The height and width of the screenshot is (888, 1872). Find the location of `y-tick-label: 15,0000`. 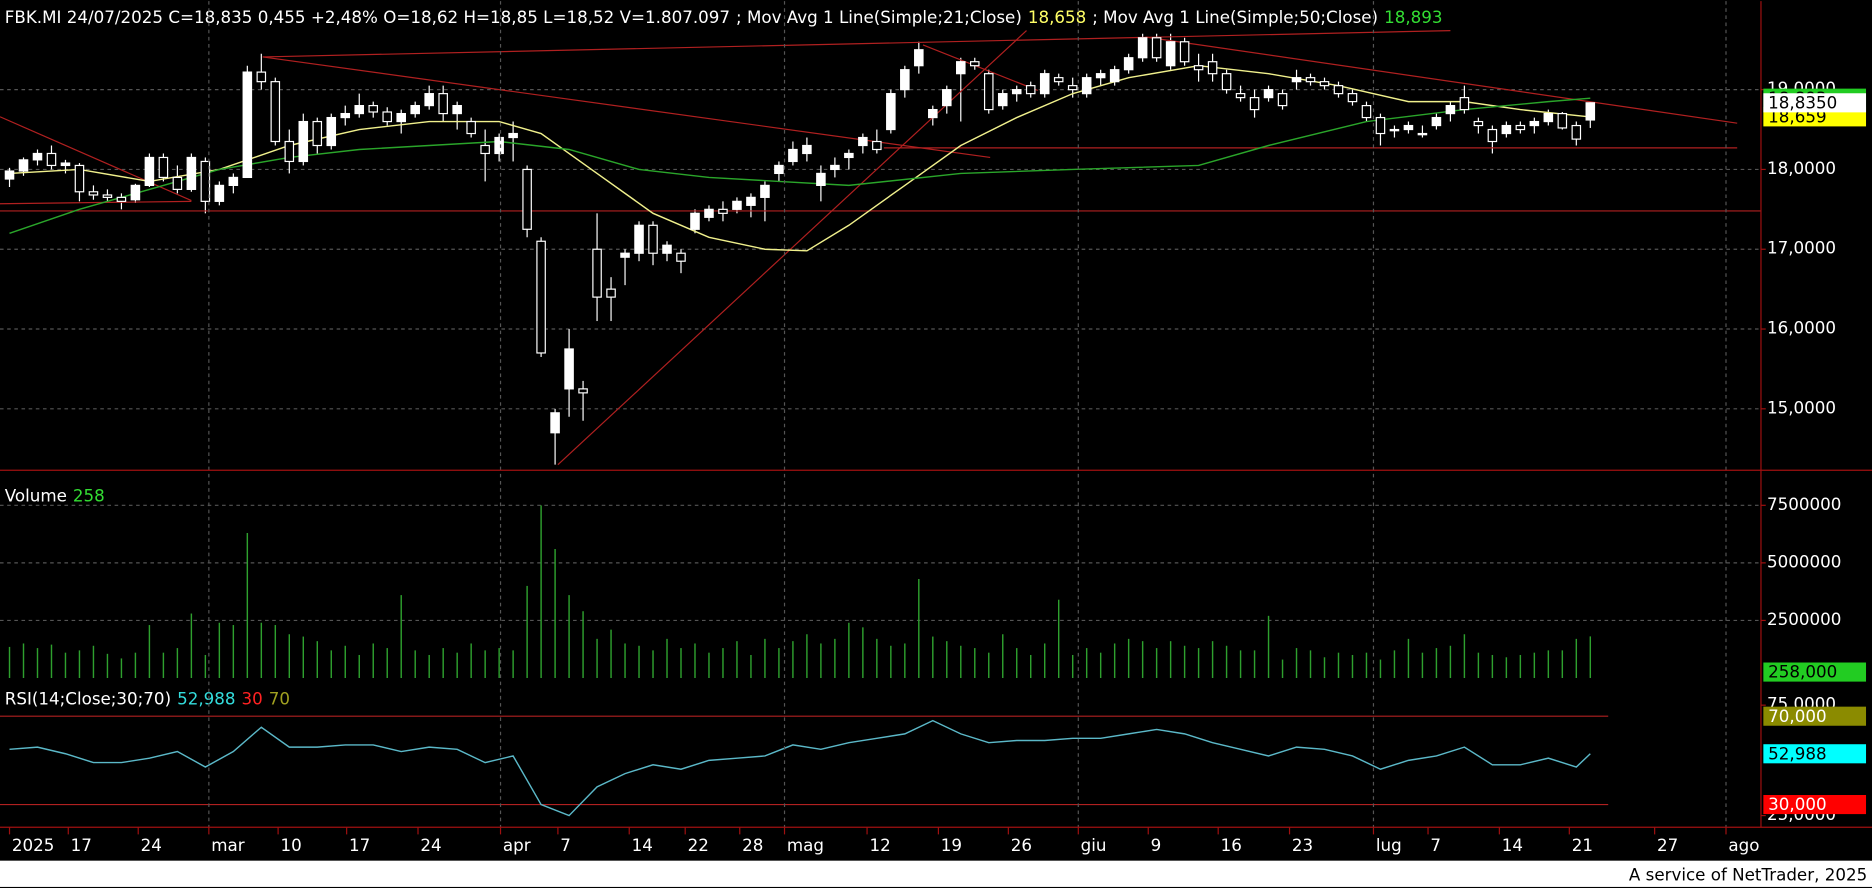

y-tick-label: 15,0000 is located at coordinates (1801, 407).